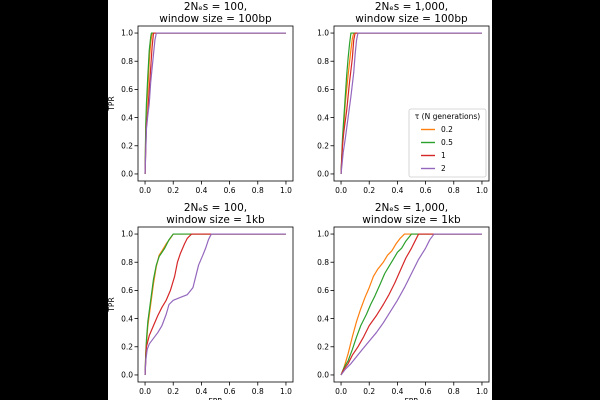  What do you see at coordinates (448, 116) in the screenshot?
I see `legend-title: τ (N generations)` at bounding box center [448, 116].